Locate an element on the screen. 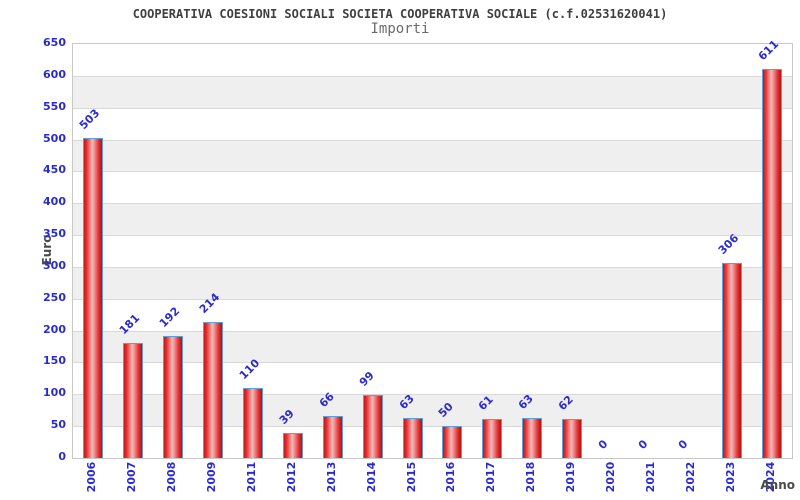  x-tick-2018: 2018 is located at coordinates (531, 477).